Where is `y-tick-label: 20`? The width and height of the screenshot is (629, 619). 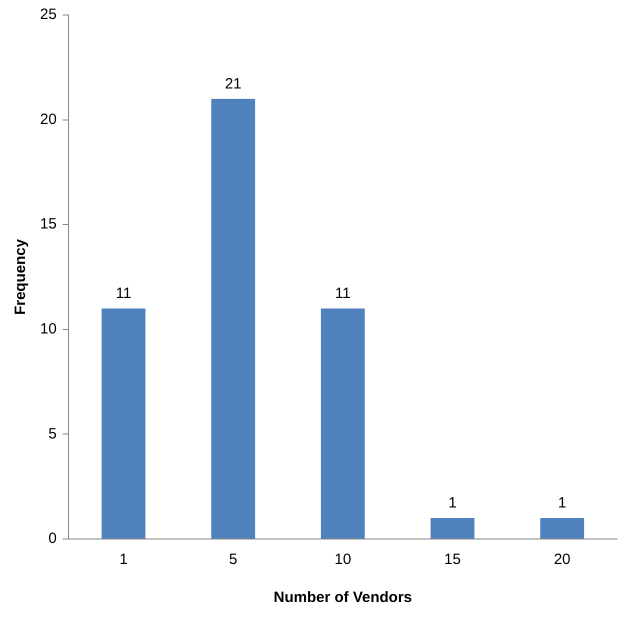 y-tick-label: 20 is located at coordinates (48, 119).